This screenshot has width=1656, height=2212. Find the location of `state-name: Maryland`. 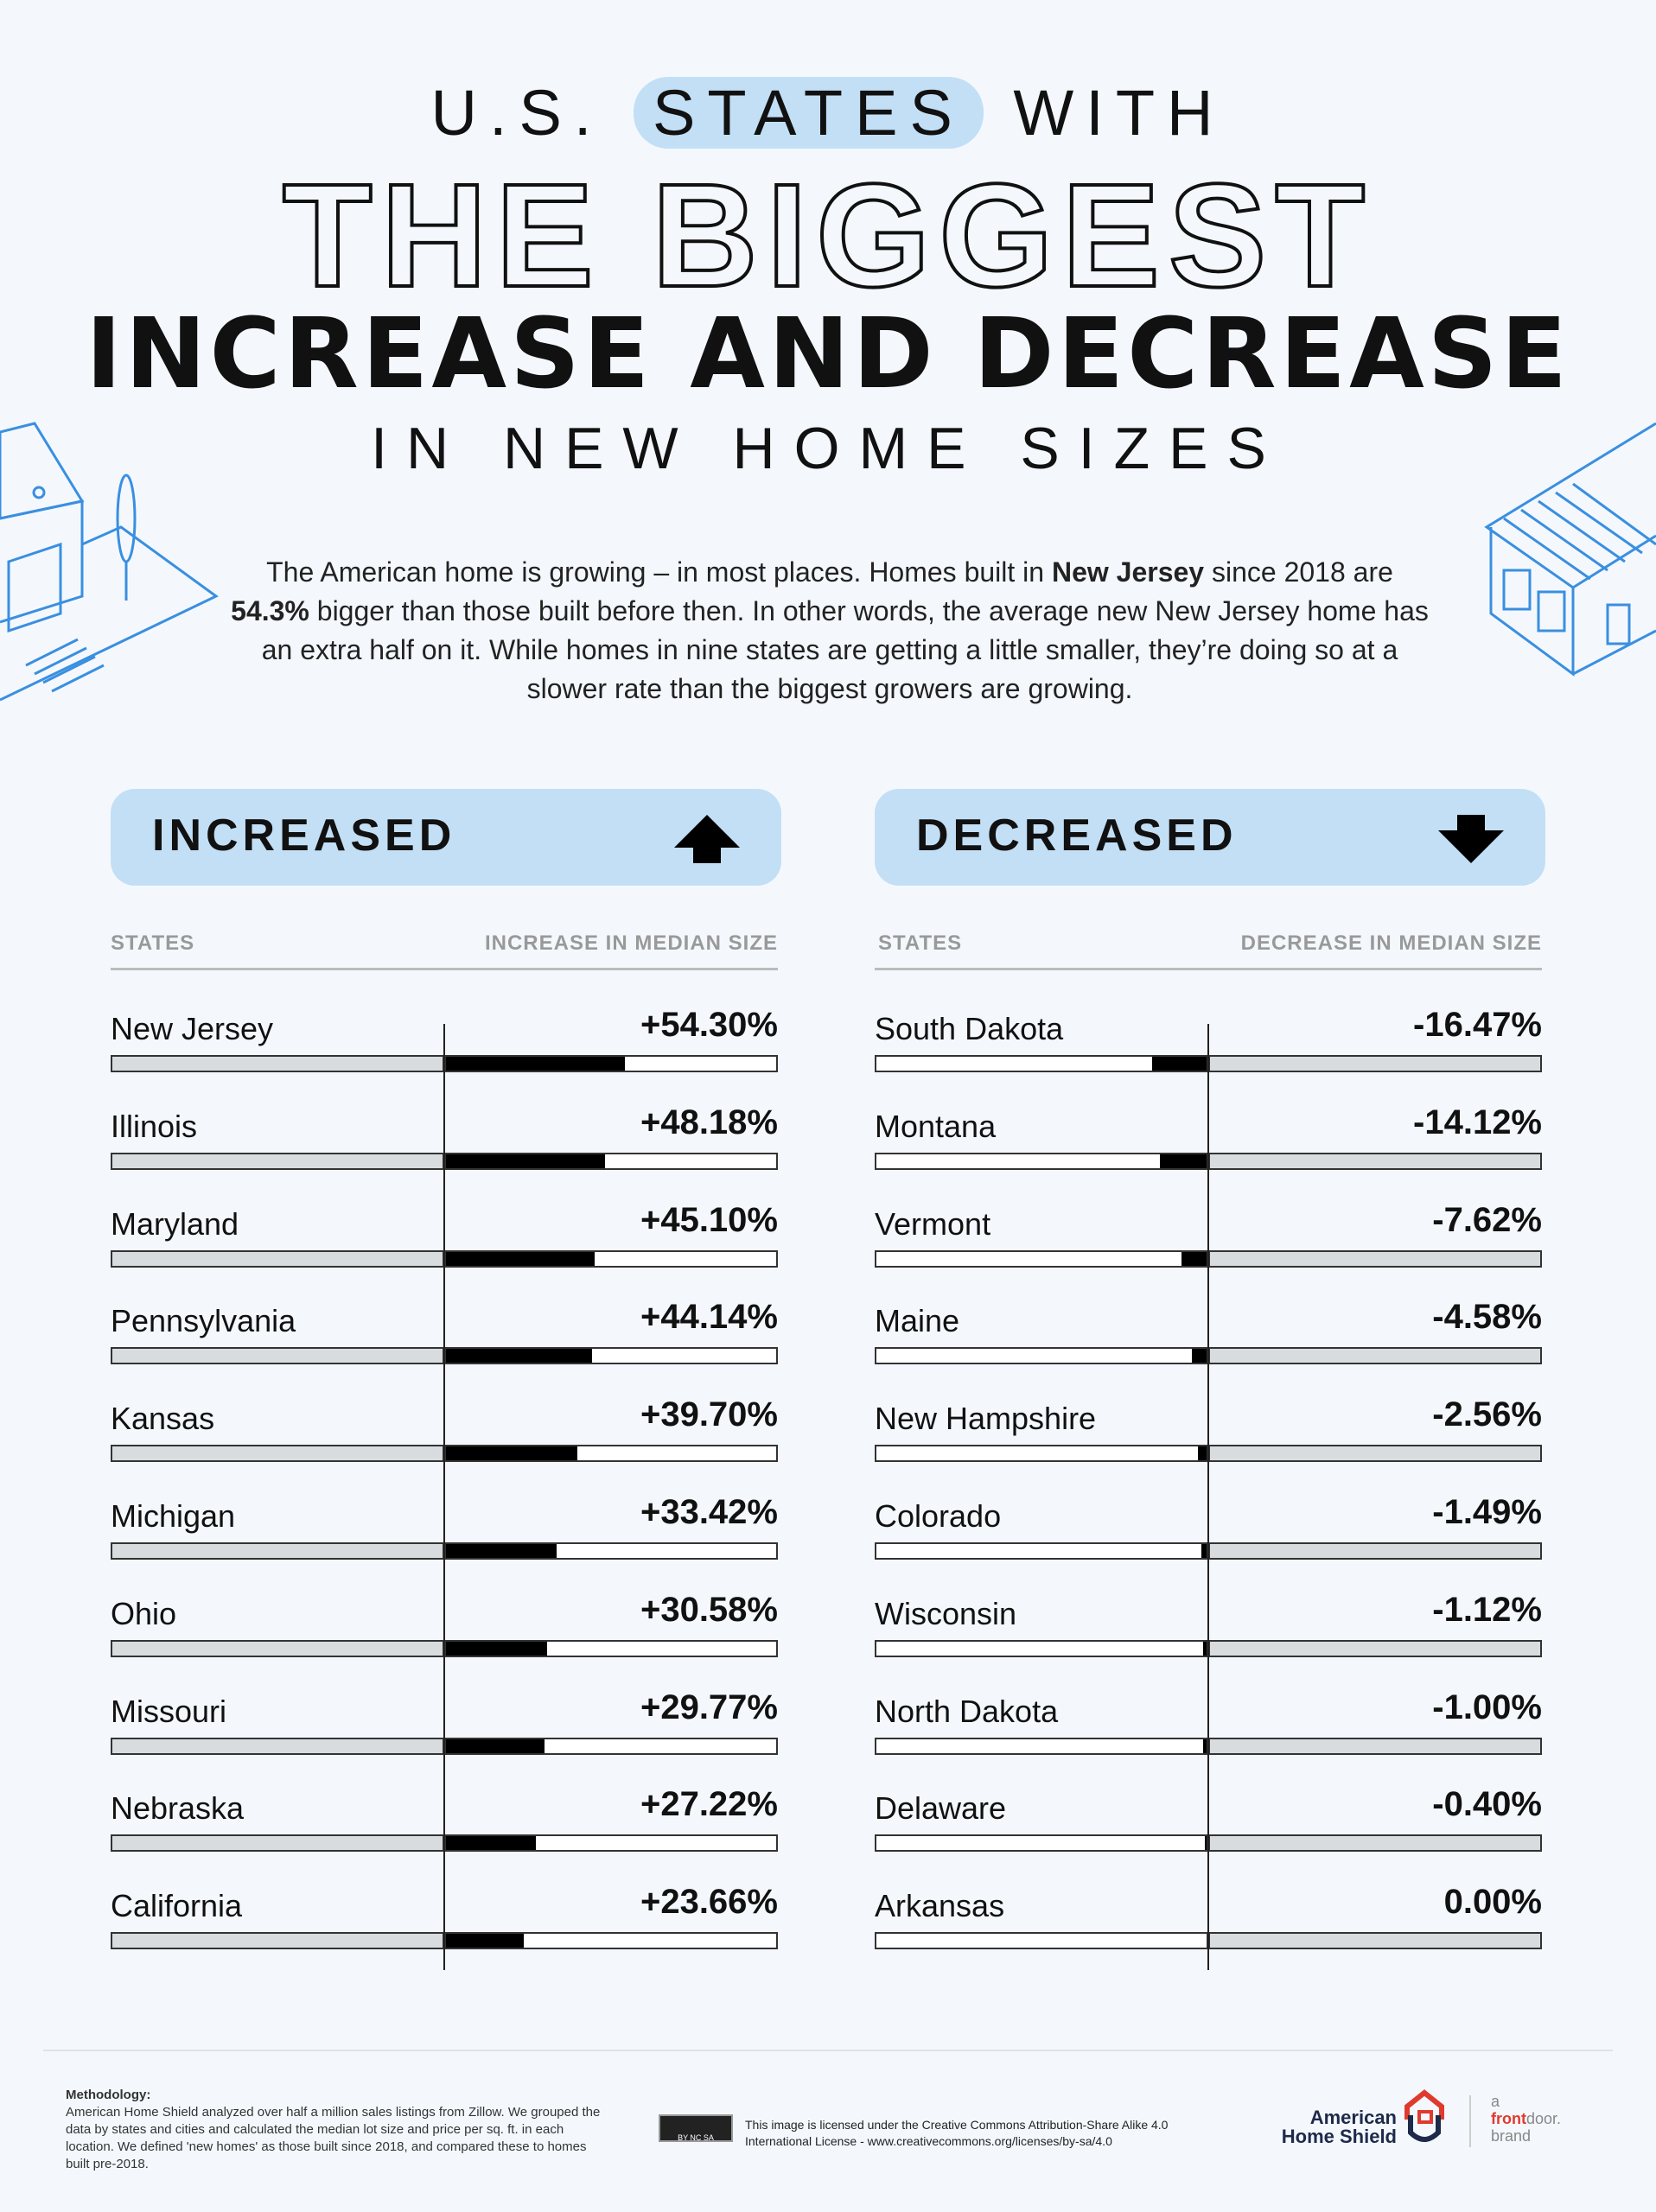

state-name: Maryland is located at coordinates (175, 1223).